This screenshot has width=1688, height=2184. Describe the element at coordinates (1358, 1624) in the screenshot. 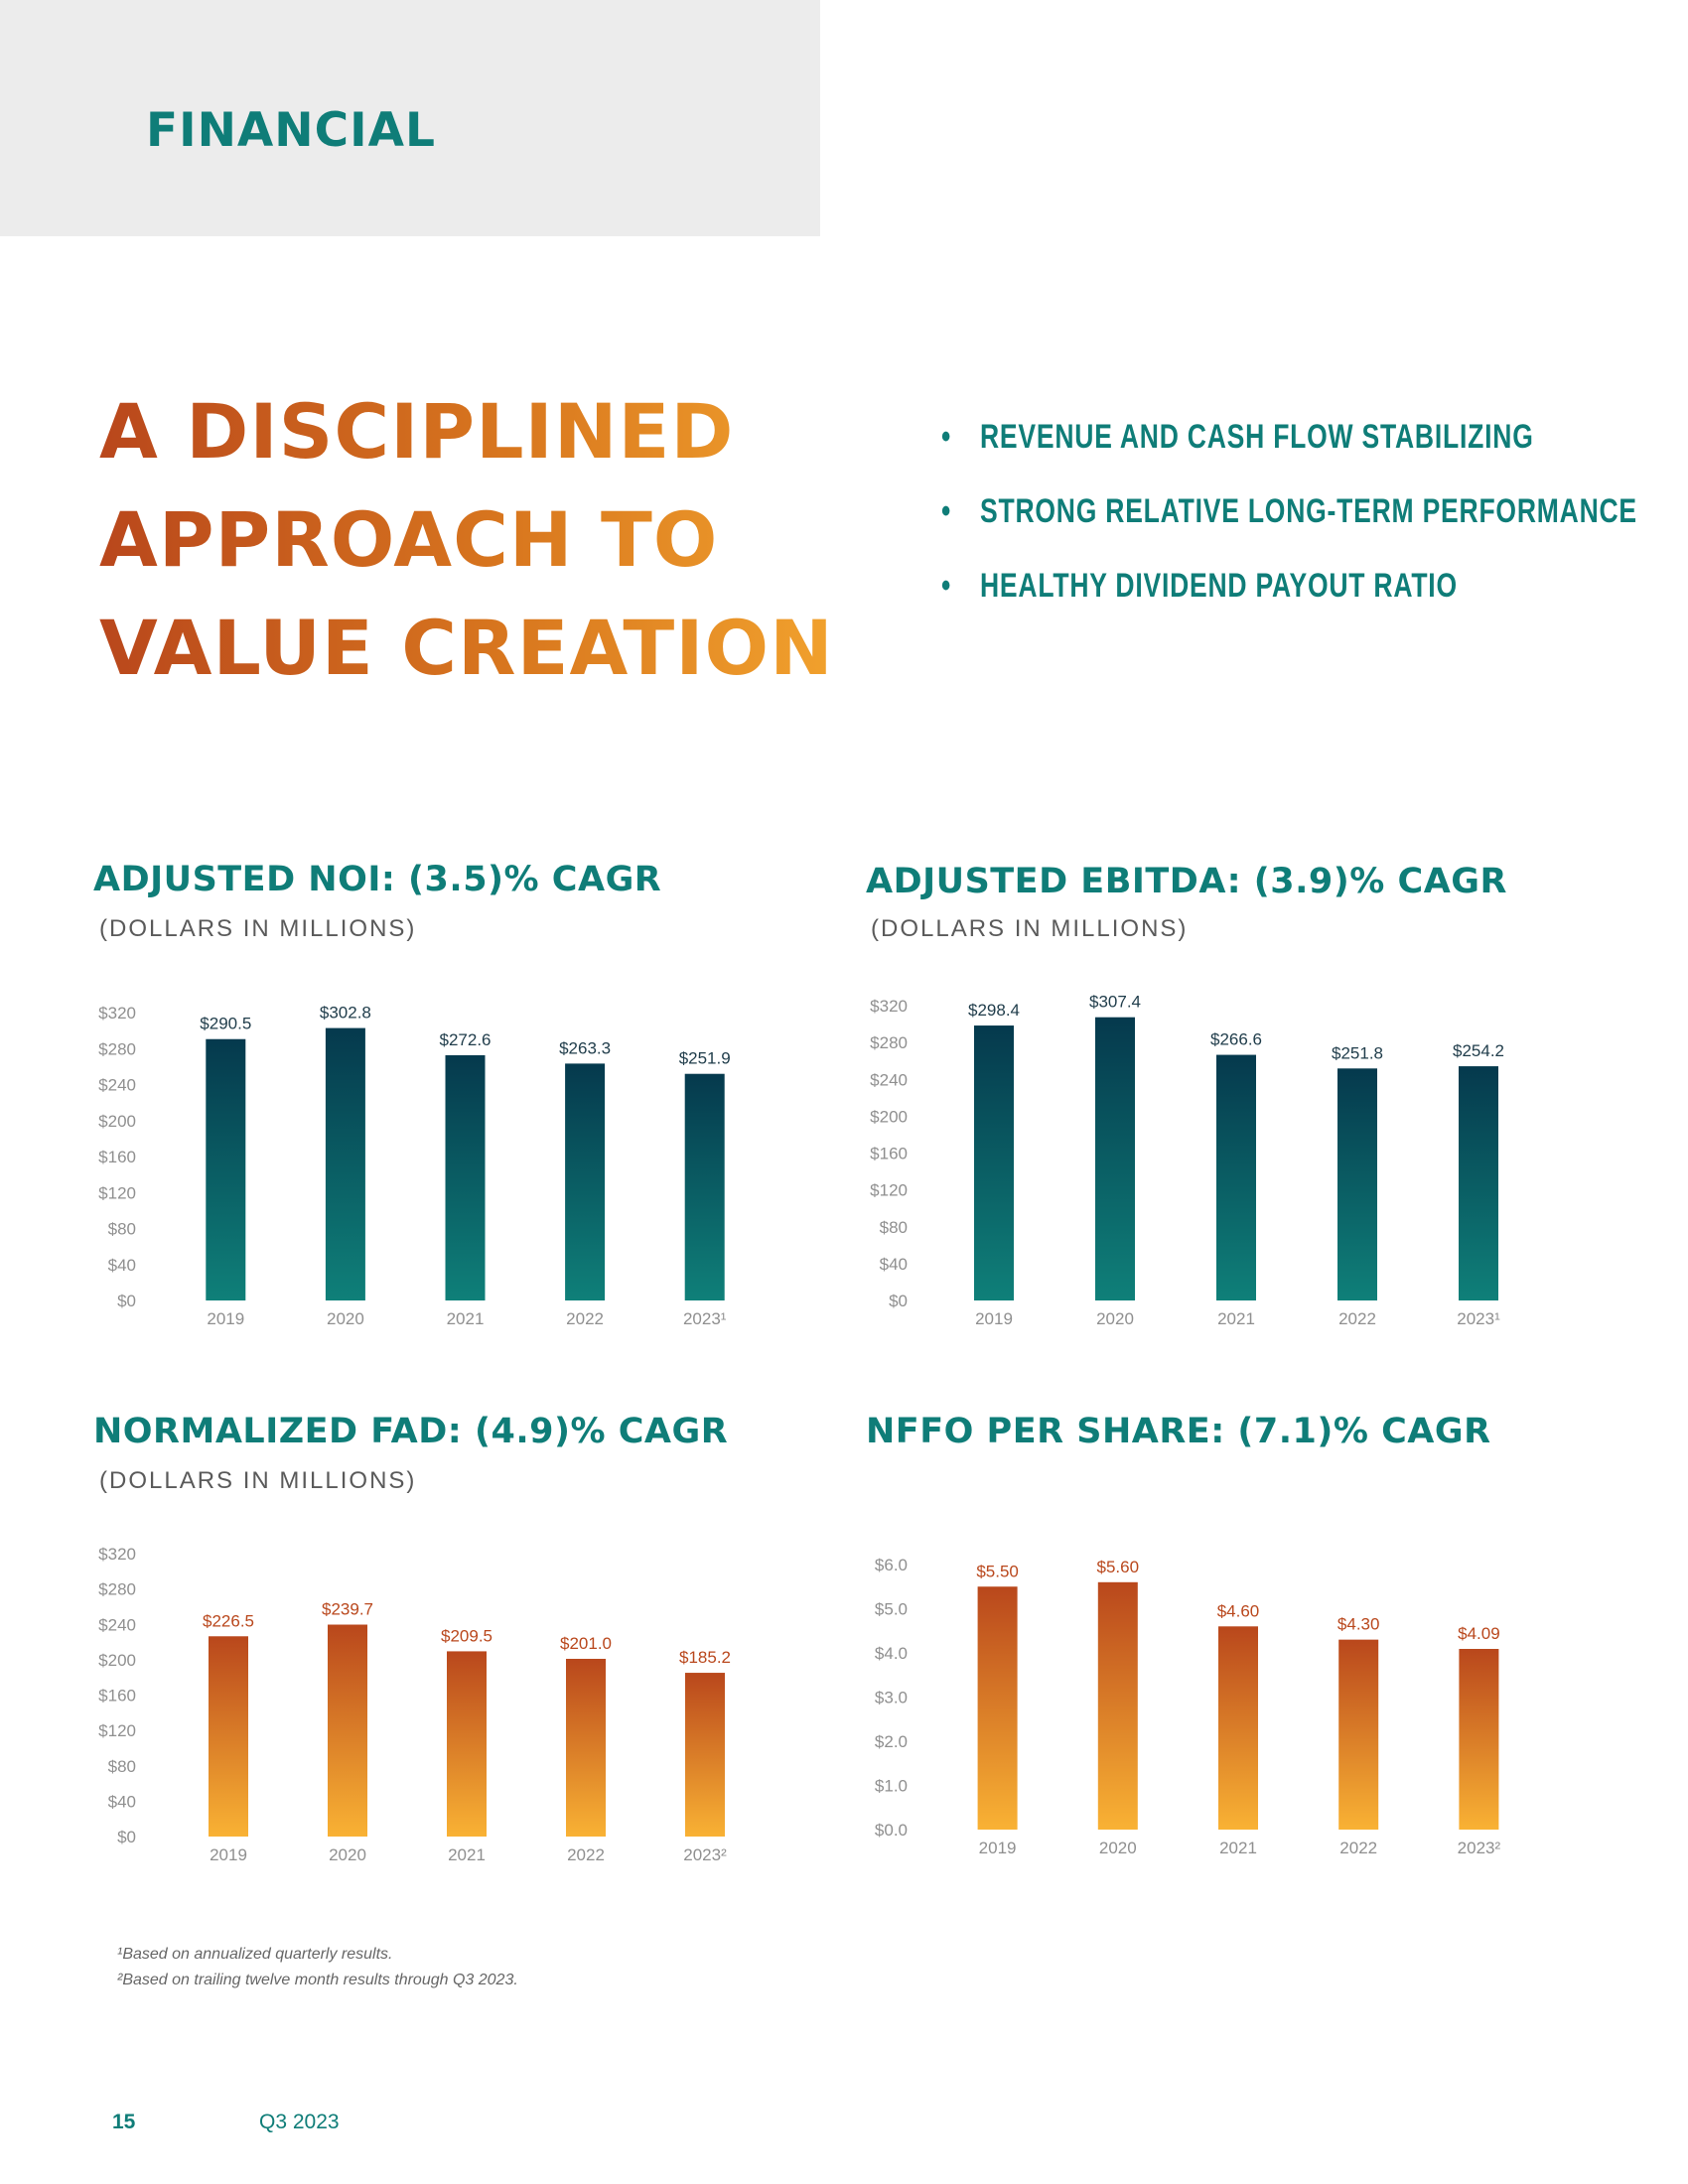

I see `data-label: $4.30` at that location.